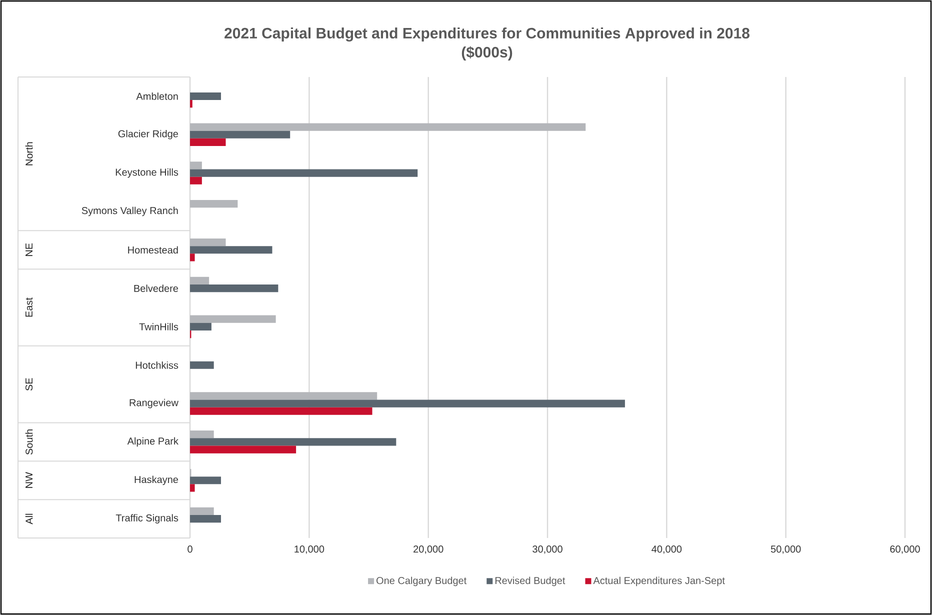  I want to click on y-tick-label: Rangeview, so click(154, 403).